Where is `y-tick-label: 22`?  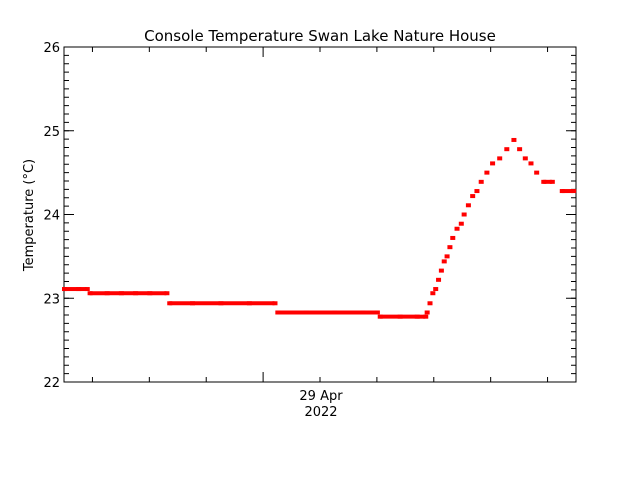 y-tick-label: 22 is located at coordinates (51, 383).